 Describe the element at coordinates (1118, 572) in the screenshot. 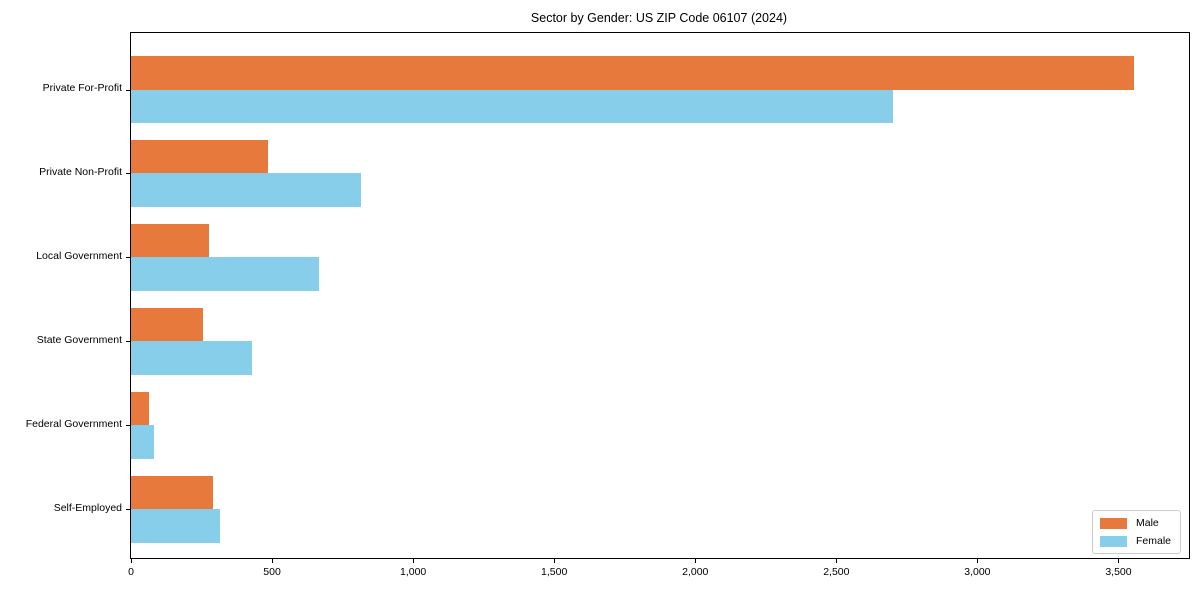

I see `x-tick-label-7: 3,500` at that location.